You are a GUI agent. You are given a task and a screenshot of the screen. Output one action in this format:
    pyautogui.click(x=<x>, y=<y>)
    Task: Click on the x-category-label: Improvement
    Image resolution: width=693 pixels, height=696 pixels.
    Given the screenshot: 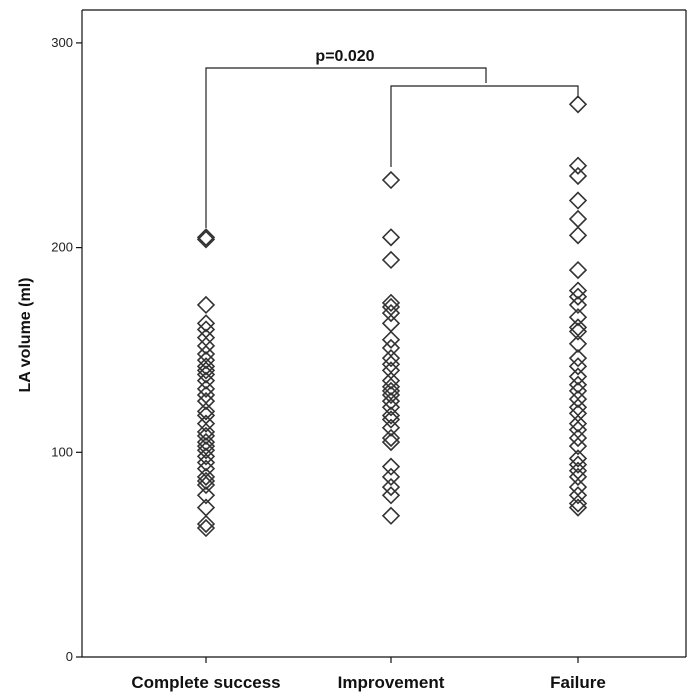 What is the action you would take?
    pyautogui.click(x=391, y=682)
    